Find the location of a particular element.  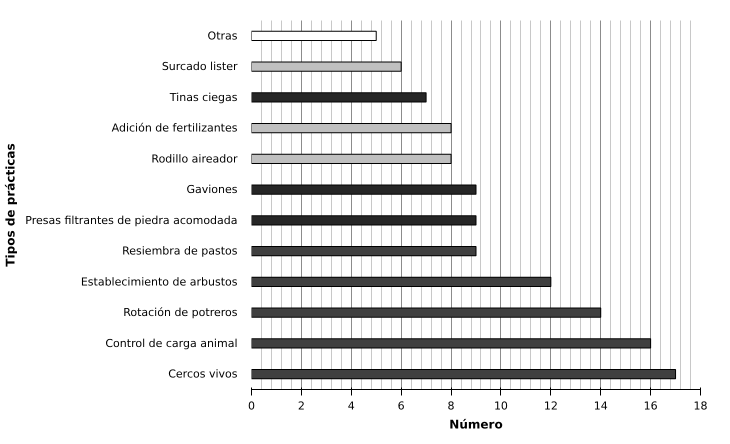

y-tick-label: Surcado lister is located at coordinates (200, 67).